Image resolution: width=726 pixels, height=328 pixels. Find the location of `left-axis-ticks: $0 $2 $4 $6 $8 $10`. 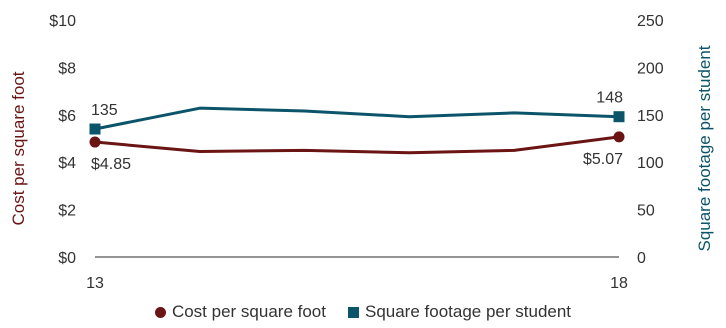

left-axis-ticks: $0 $2 $4 $6 $8 $10 is located at coordinates (62, 140).